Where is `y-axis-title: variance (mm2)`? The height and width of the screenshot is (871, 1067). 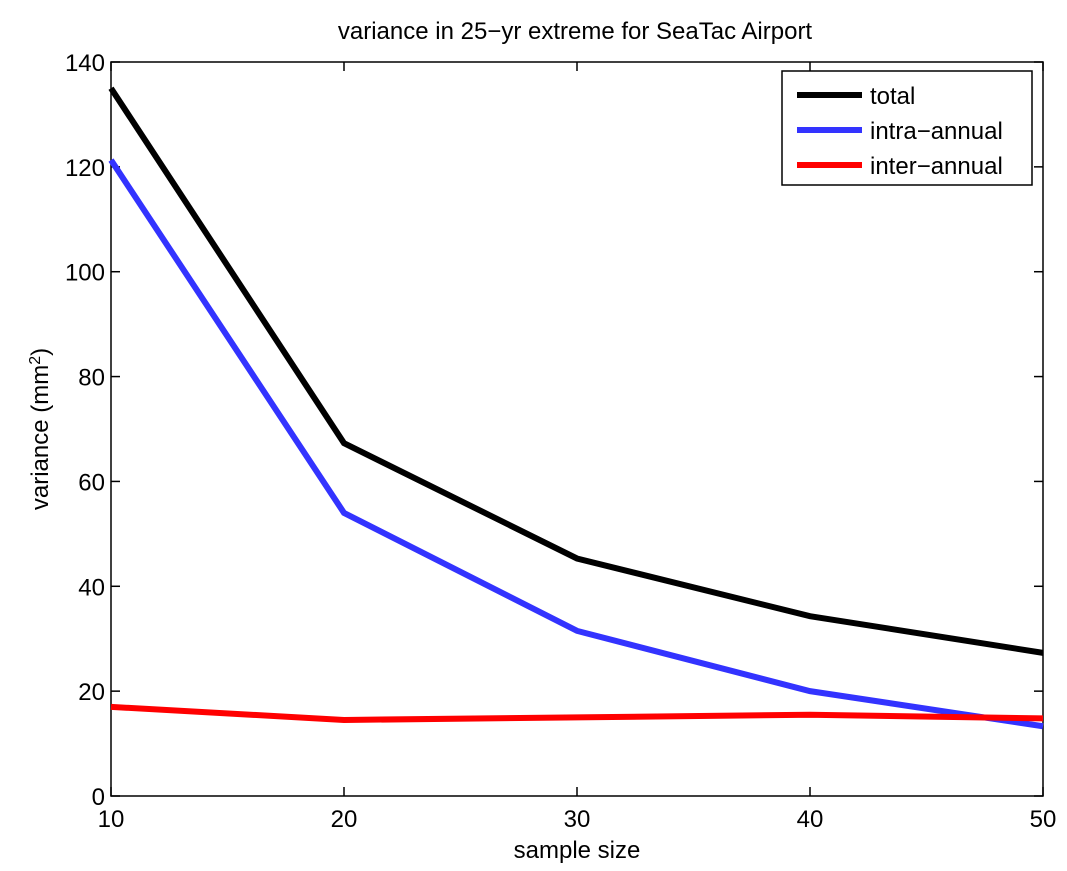
y-axis-title: variance (mm2) is located at coordinates (41, 429).